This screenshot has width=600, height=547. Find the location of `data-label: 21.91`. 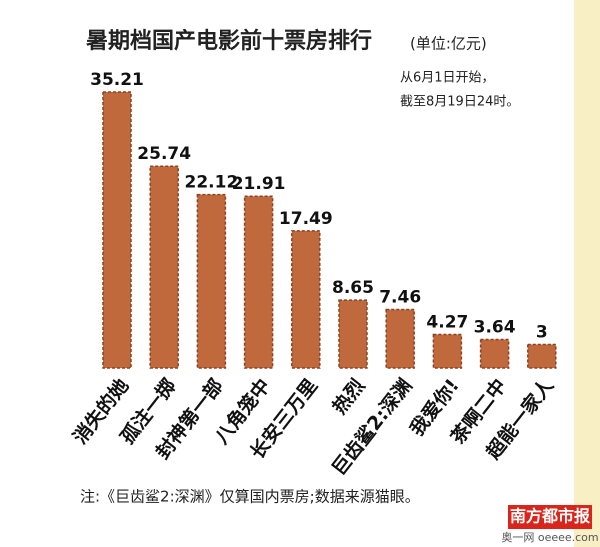

data-label: 21.91 is located at coordinates (259, 184).